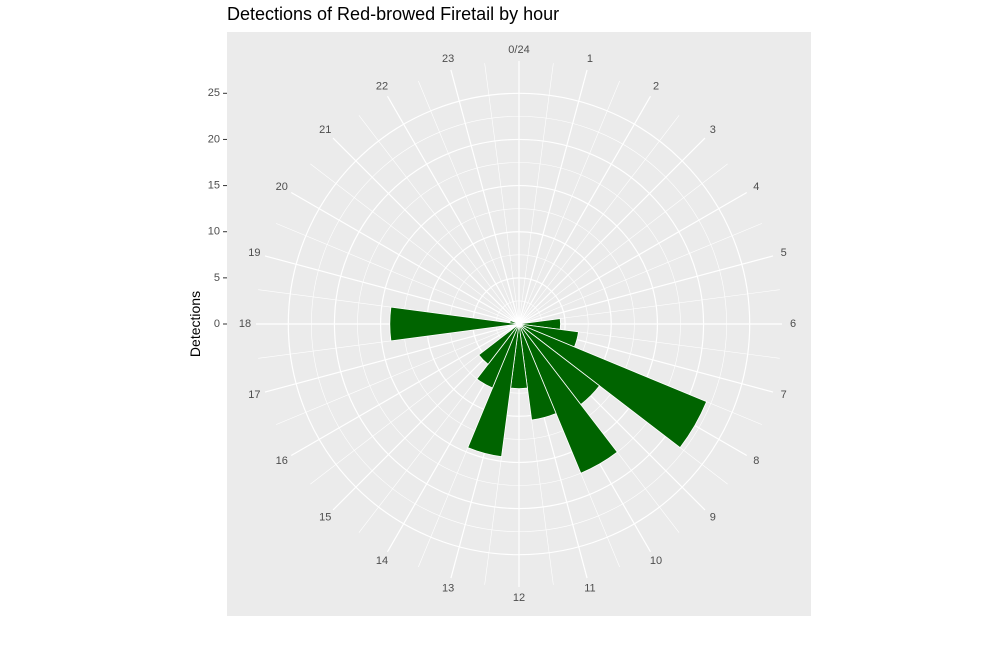 This screenshot has height=651, width=1000. I want to click on hour-label: 22, so click(382, 87).